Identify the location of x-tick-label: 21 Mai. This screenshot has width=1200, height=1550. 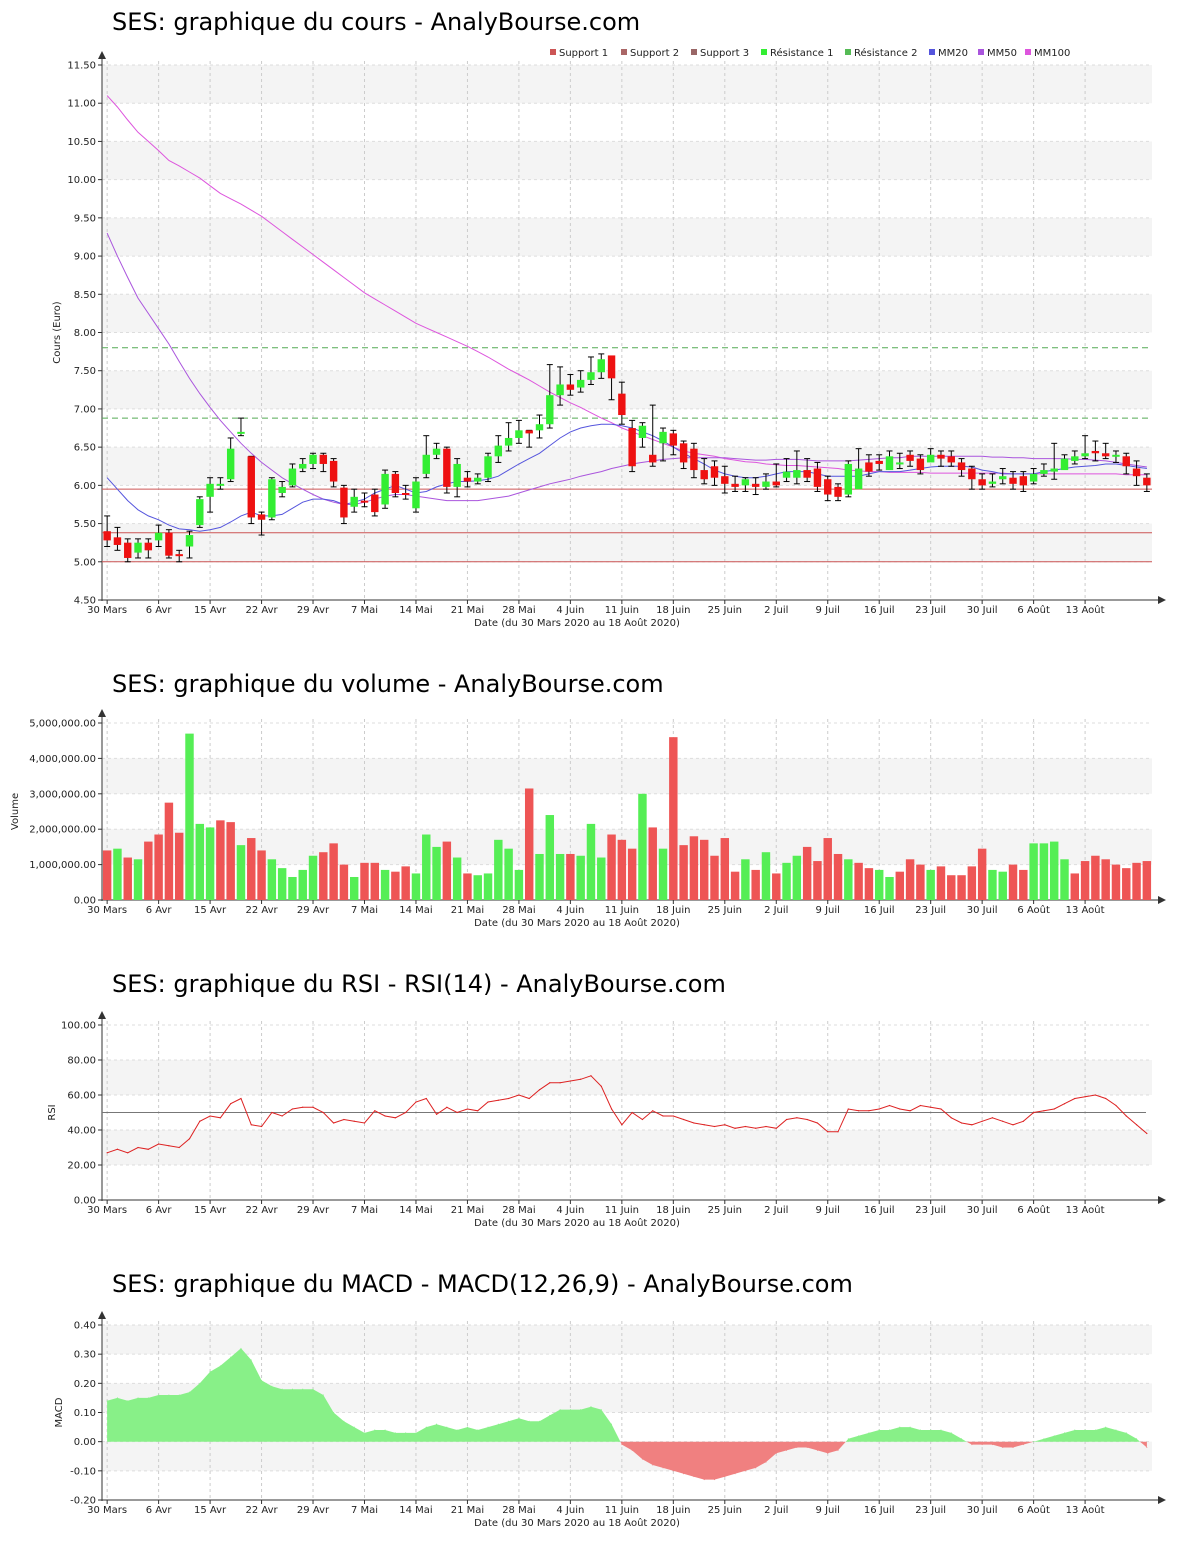
(467, 1210).